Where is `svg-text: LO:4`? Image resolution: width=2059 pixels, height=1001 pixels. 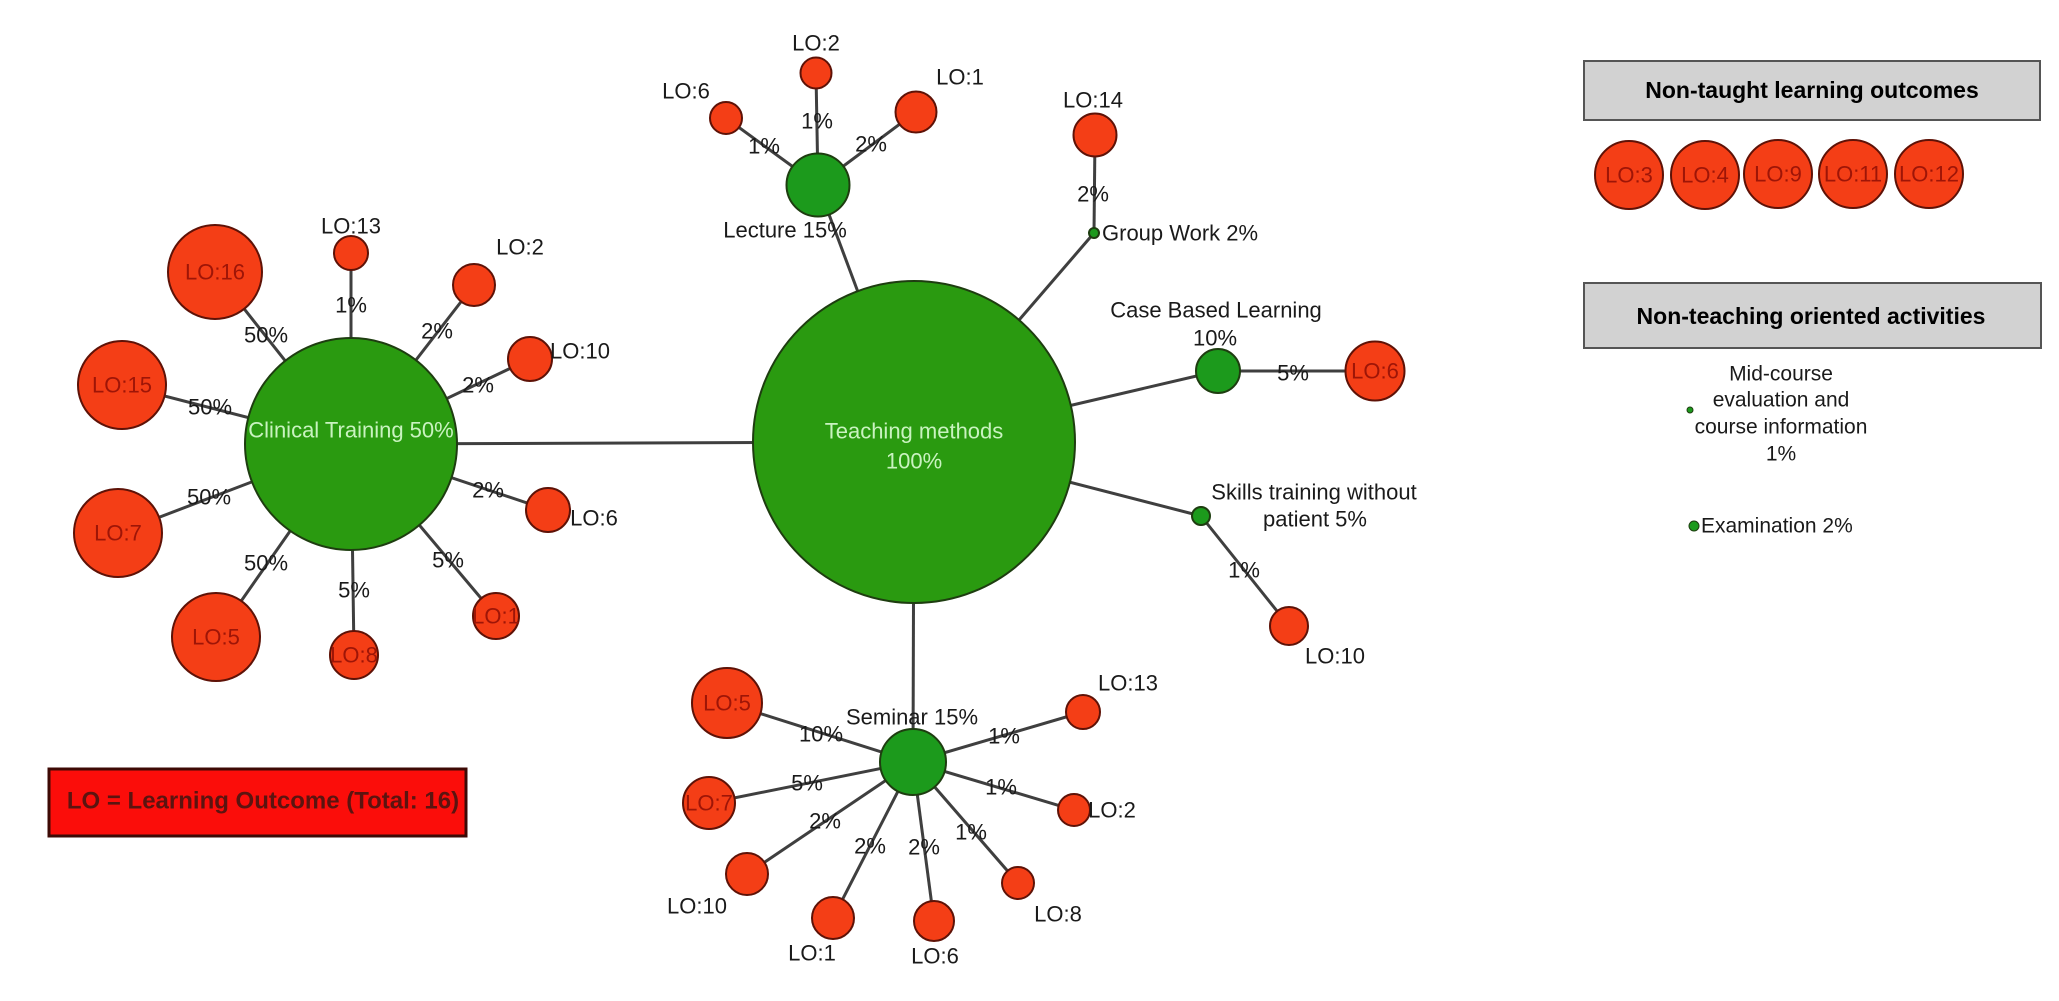
svg-text: LO:4 is located at coordinates (1705, 175).